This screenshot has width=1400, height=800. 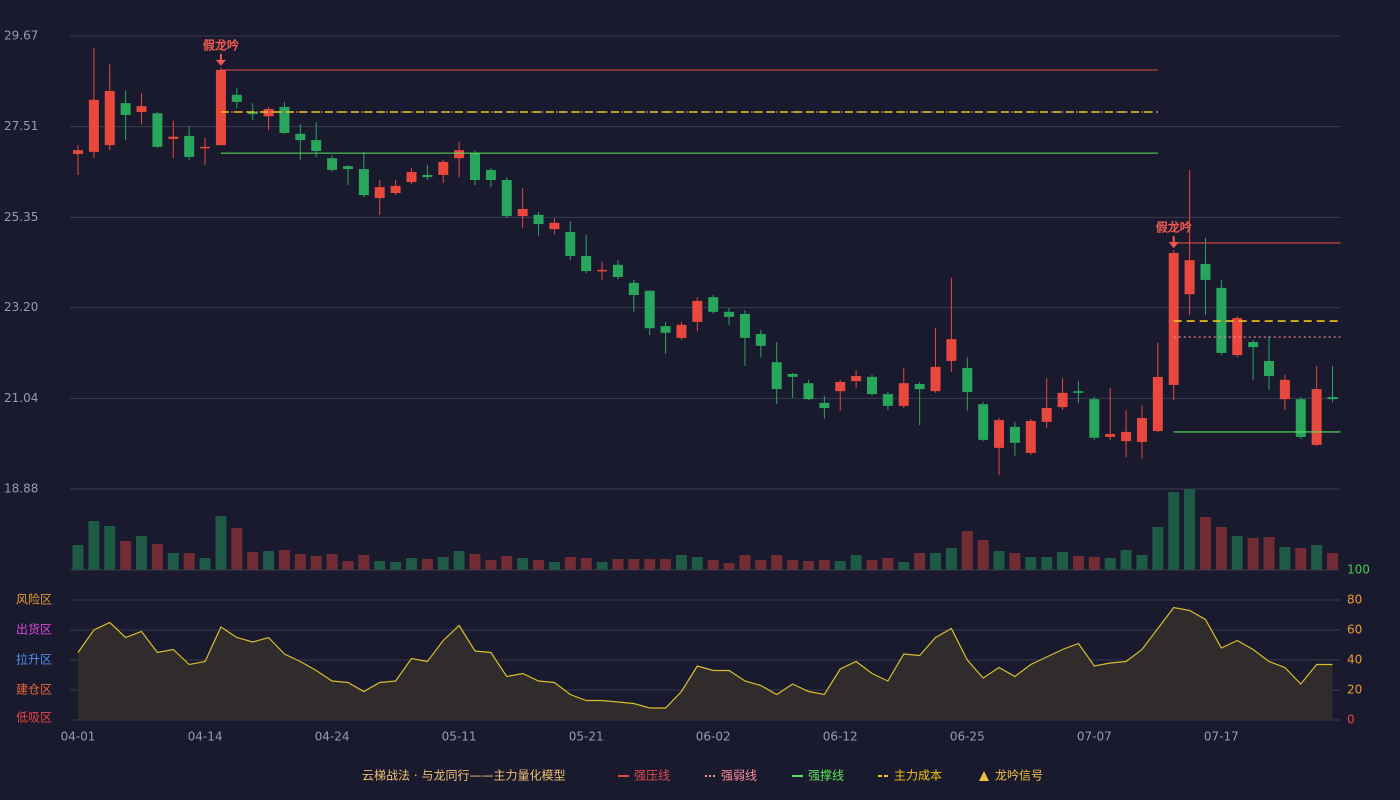 I want to click on x-tick-label: 06-12, so click(x=840, y=737).